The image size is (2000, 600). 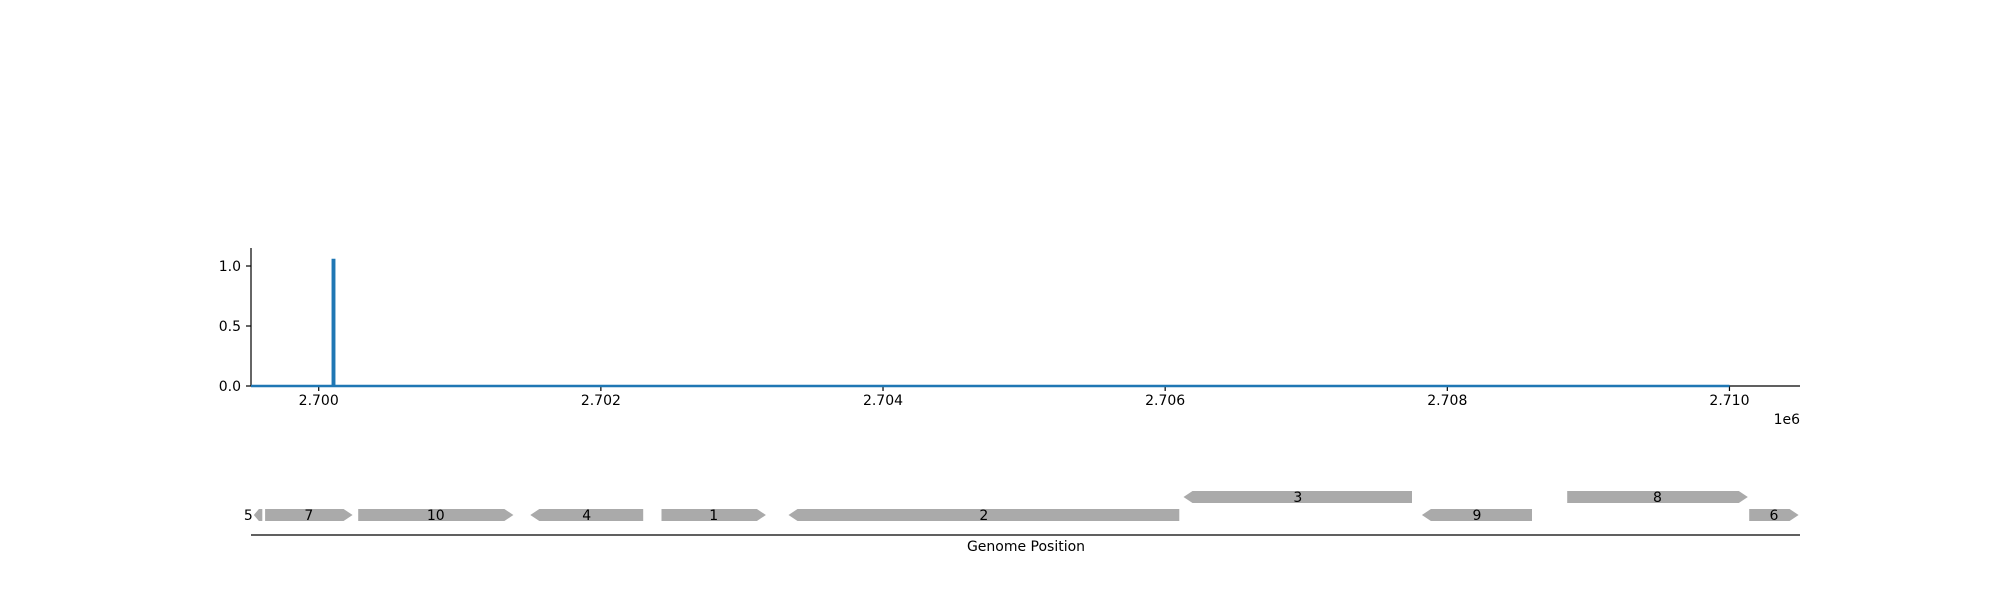 I want to click on x-tick-label: 2.710, so click(x=1729, y=401).